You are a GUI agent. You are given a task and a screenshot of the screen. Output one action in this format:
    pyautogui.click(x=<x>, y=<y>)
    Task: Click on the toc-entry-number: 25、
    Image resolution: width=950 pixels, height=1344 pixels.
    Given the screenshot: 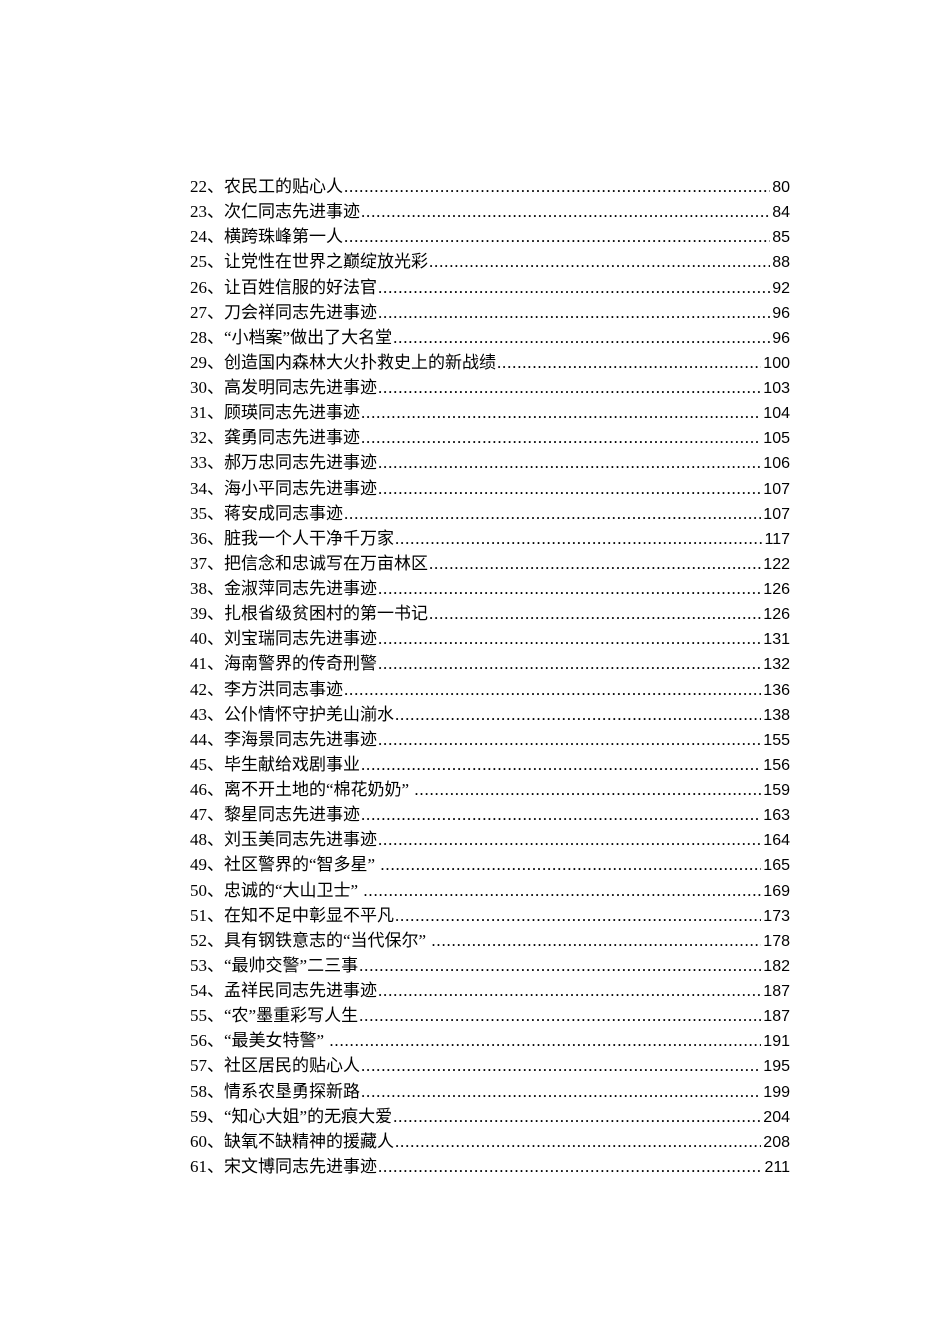 What is the action you would take?
    pyautogui.click(x=207, y=262)
    